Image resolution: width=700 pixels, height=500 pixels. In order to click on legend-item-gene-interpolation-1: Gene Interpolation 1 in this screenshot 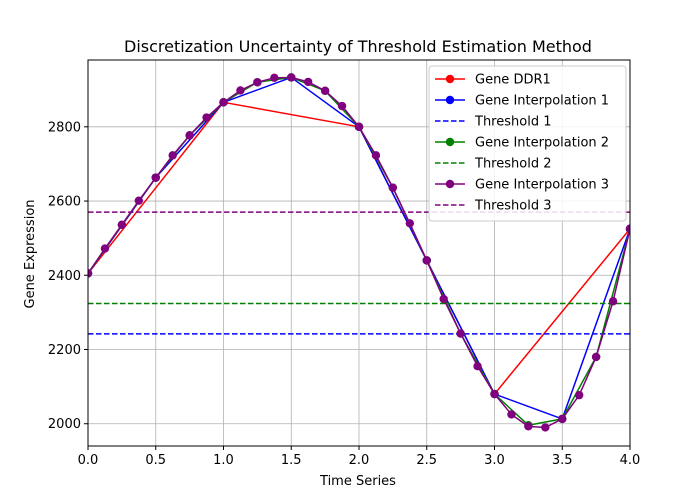, I will do `click(522, 101)`.